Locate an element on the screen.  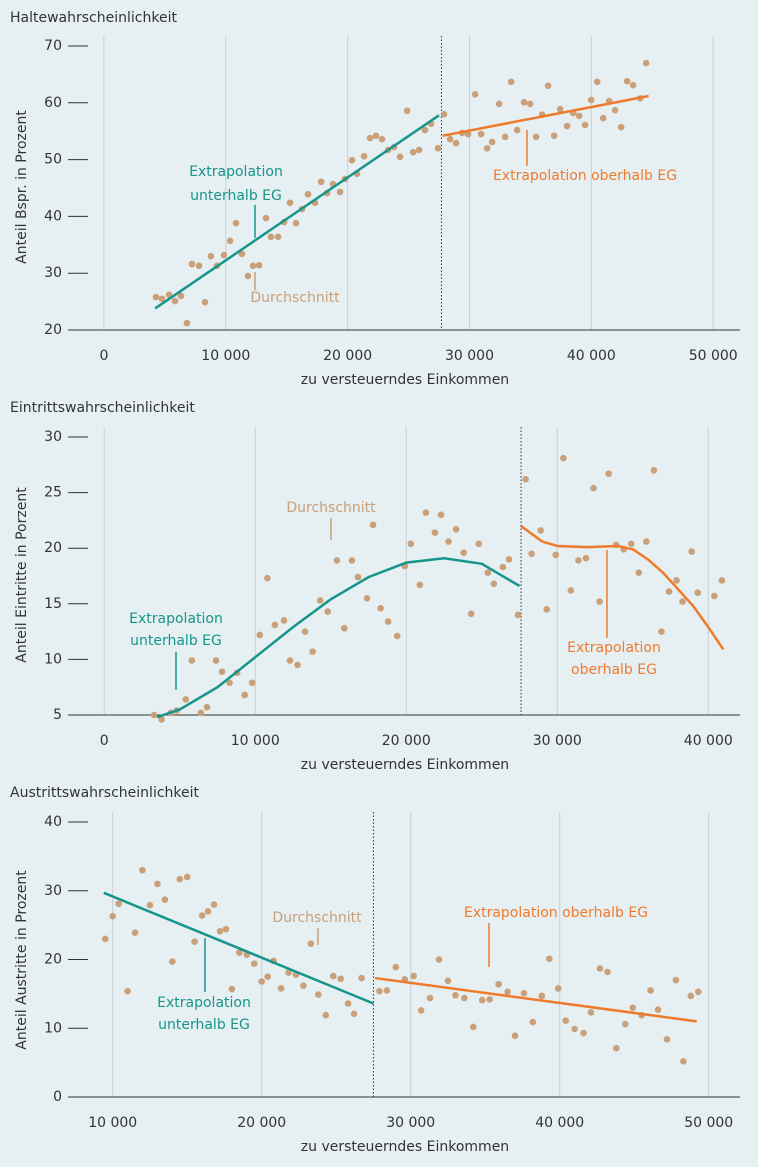
y-tick-label: 70 is located at coordinates (53, 46).